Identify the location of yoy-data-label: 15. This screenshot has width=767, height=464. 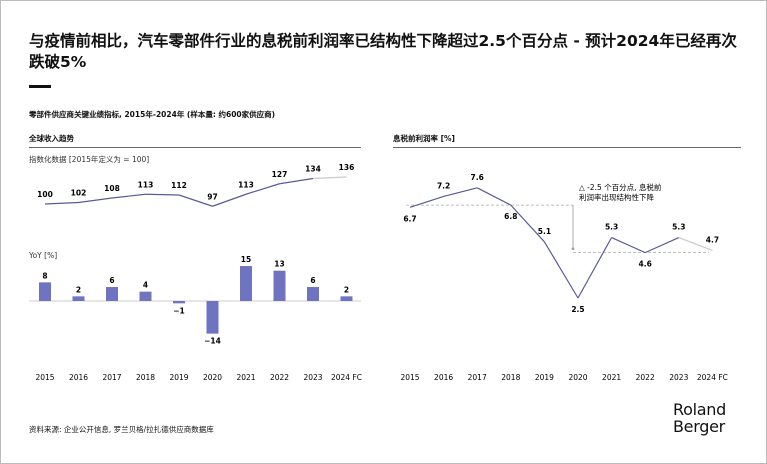
(246, 259).